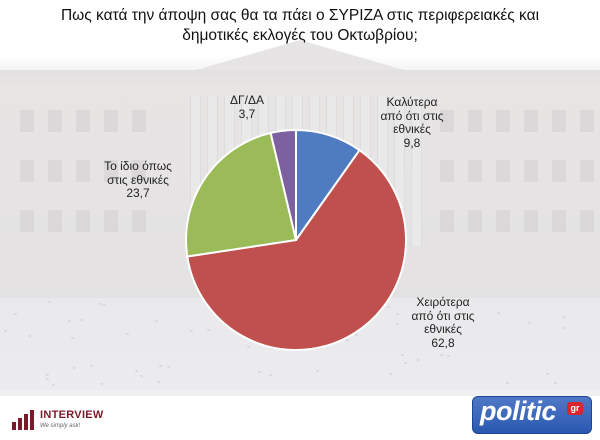 This screenshot has width=600, height=440. I want to click on politic-logo: politic gr, so click(532, 414).